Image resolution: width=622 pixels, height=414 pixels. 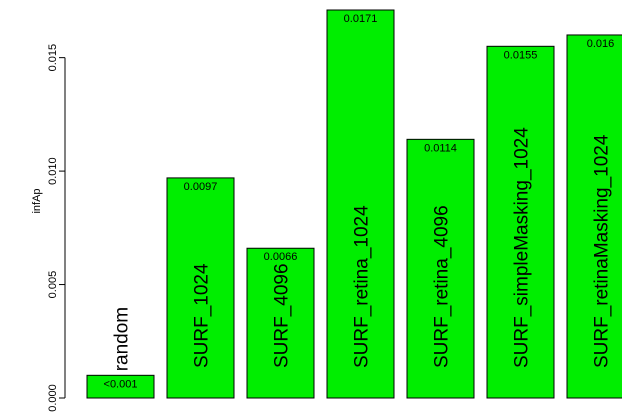 What do you see at coordinates (521, 55) in the screenshot?
I see `bar-value-label: 0.0155` at bounding box center [521, 55].